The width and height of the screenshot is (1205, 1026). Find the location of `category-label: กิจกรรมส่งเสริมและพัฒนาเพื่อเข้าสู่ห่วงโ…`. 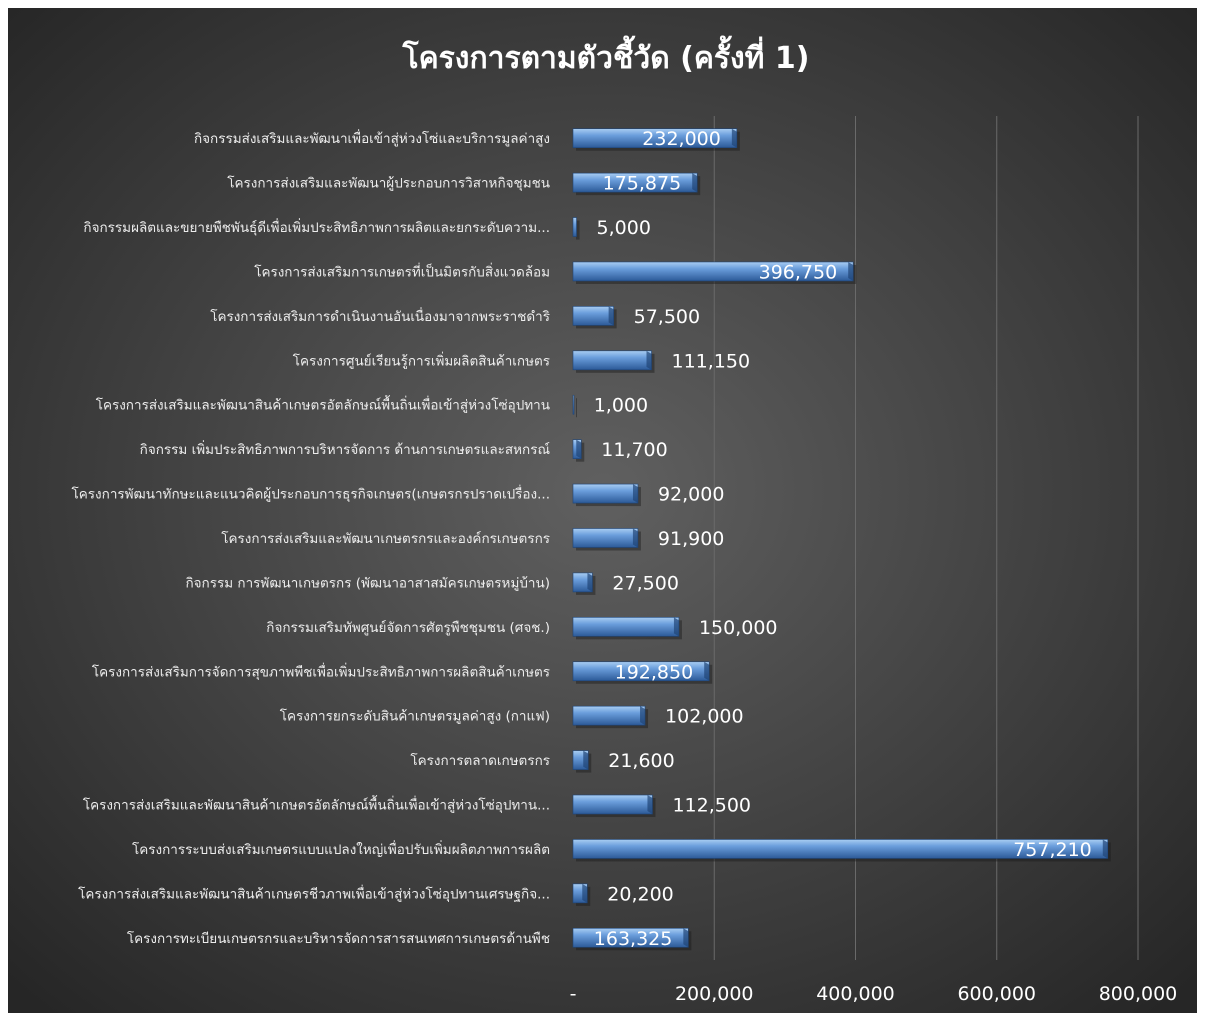

category-label: กิจกรรมส่งเสริมและพัฒนาเพื่อเข้าสู่ห่วงโ… is located at coordinates (372, 138).